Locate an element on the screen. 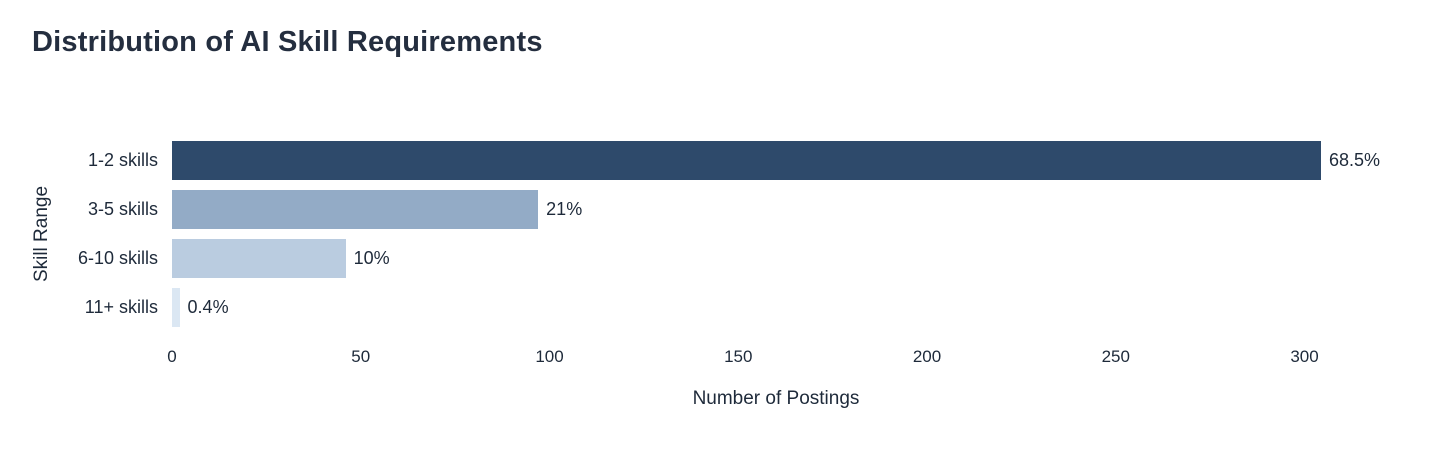  bar-track: 68.5% is located at coordinates (776, 160).